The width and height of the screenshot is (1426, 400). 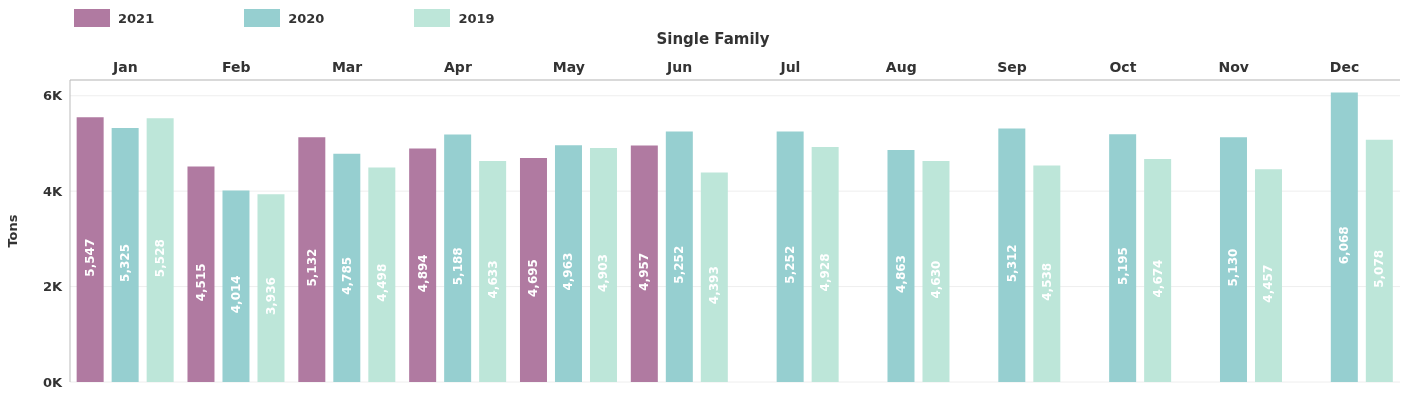 What do you see at coordinates (1122, 266) in the screenshot?
I see `data-label: 5,195` at bounding box center [1122, 266].